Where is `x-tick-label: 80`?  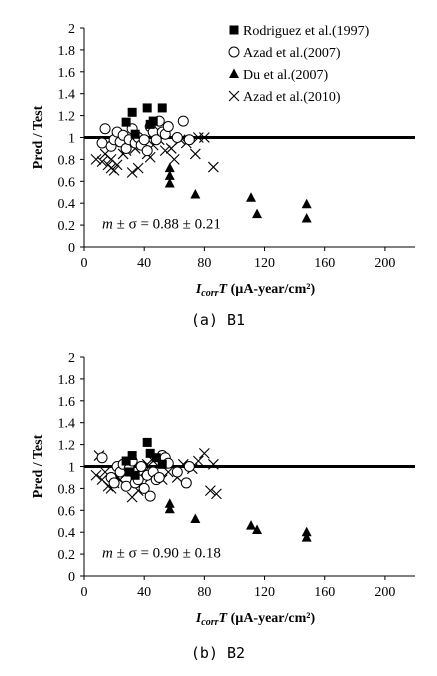 x-tick-label: 80 is located at coordinates (204, 263).